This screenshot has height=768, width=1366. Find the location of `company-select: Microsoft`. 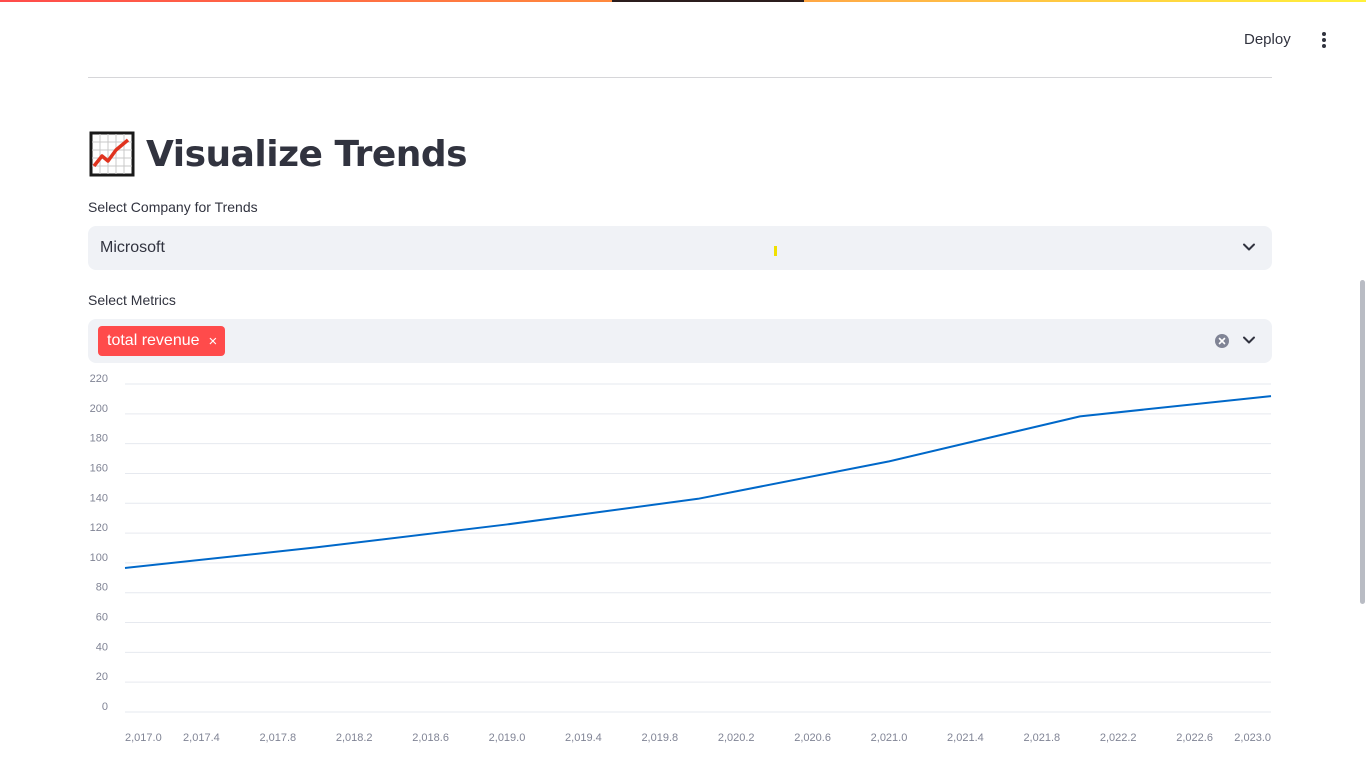

company-select: Microsoft is located at coordinates (680, 248).